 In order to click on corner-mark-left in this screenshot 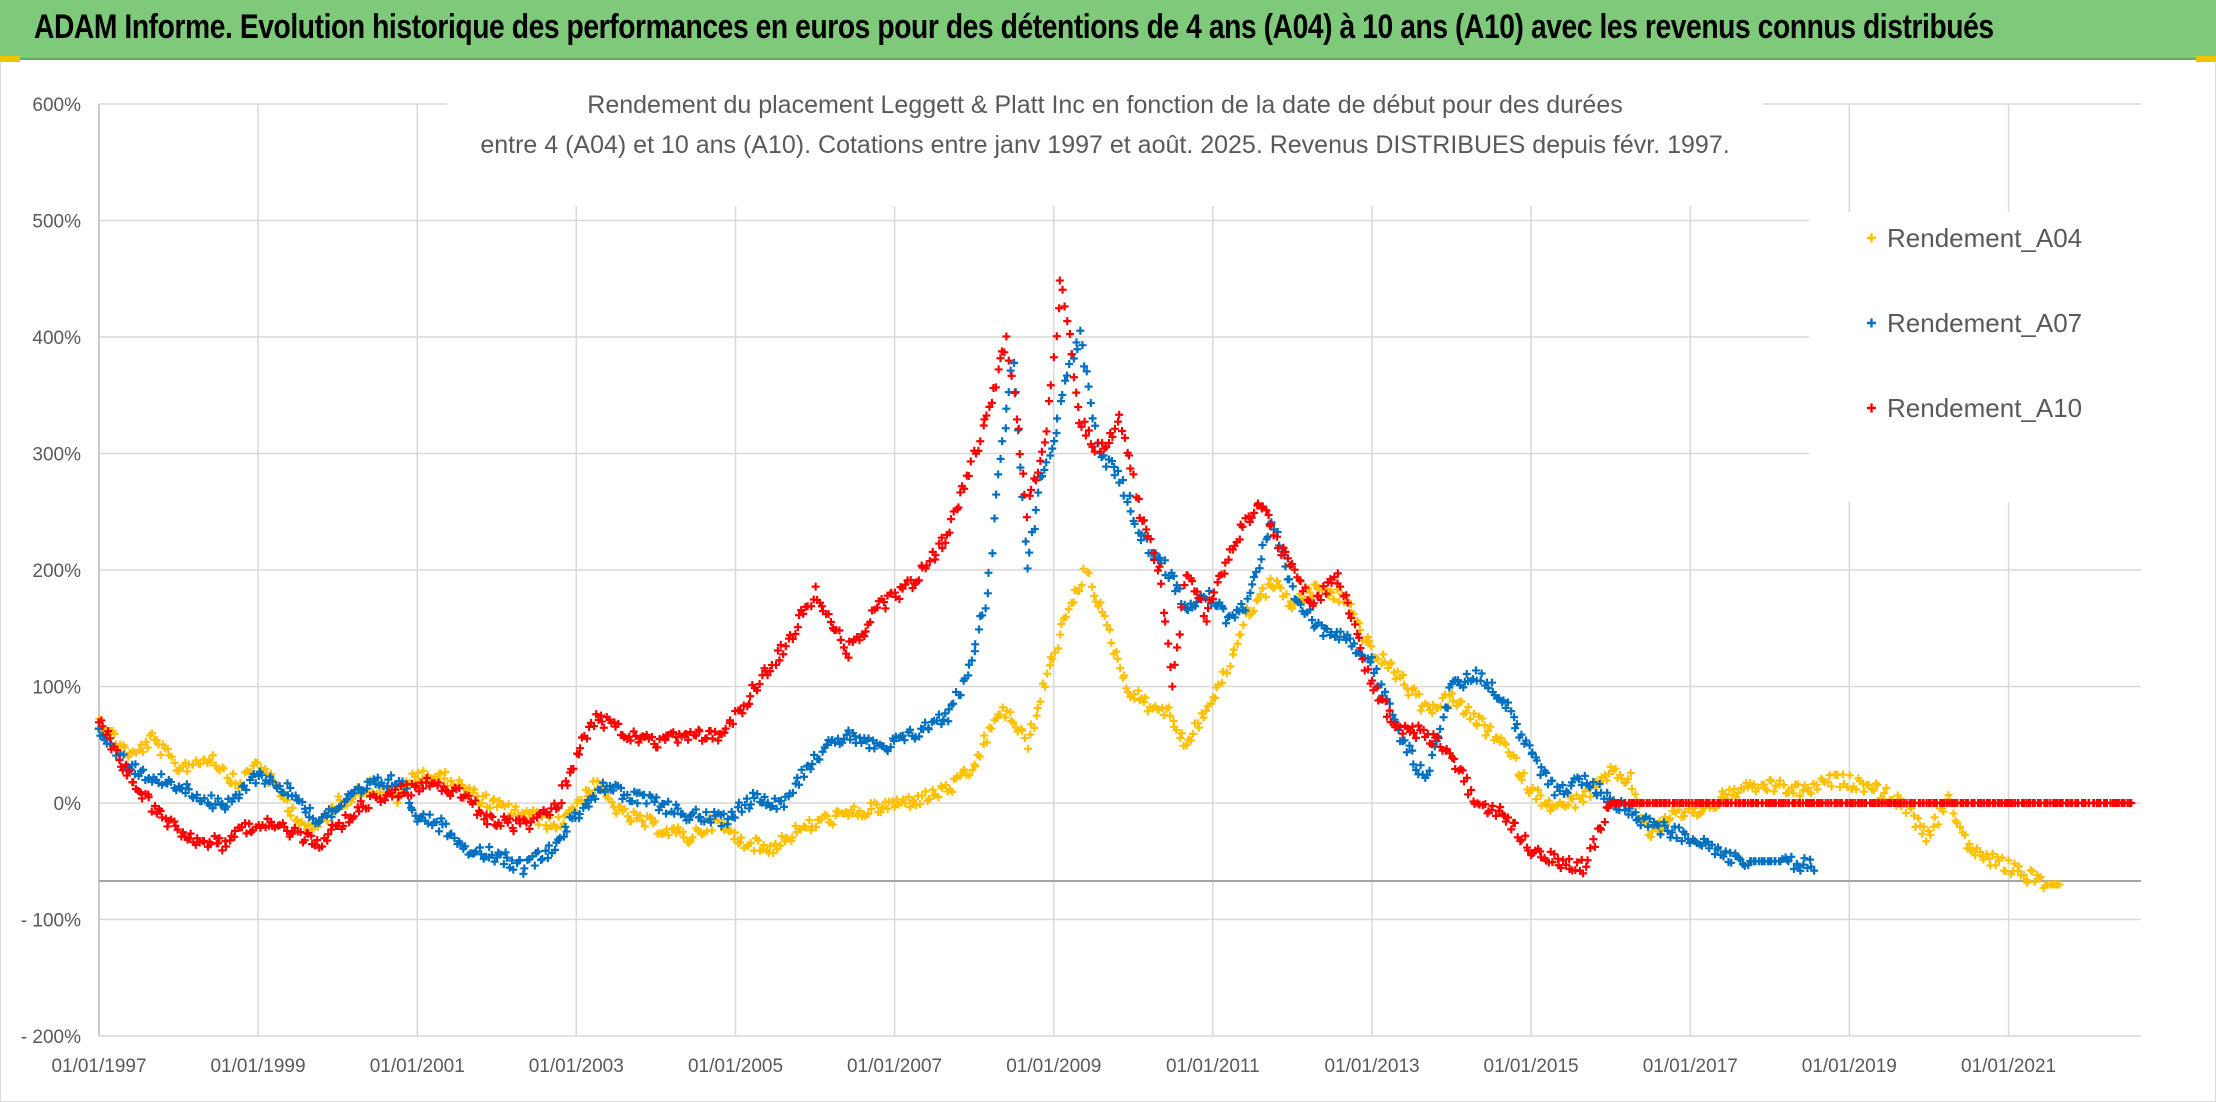, I will do `click(10, 59)`.